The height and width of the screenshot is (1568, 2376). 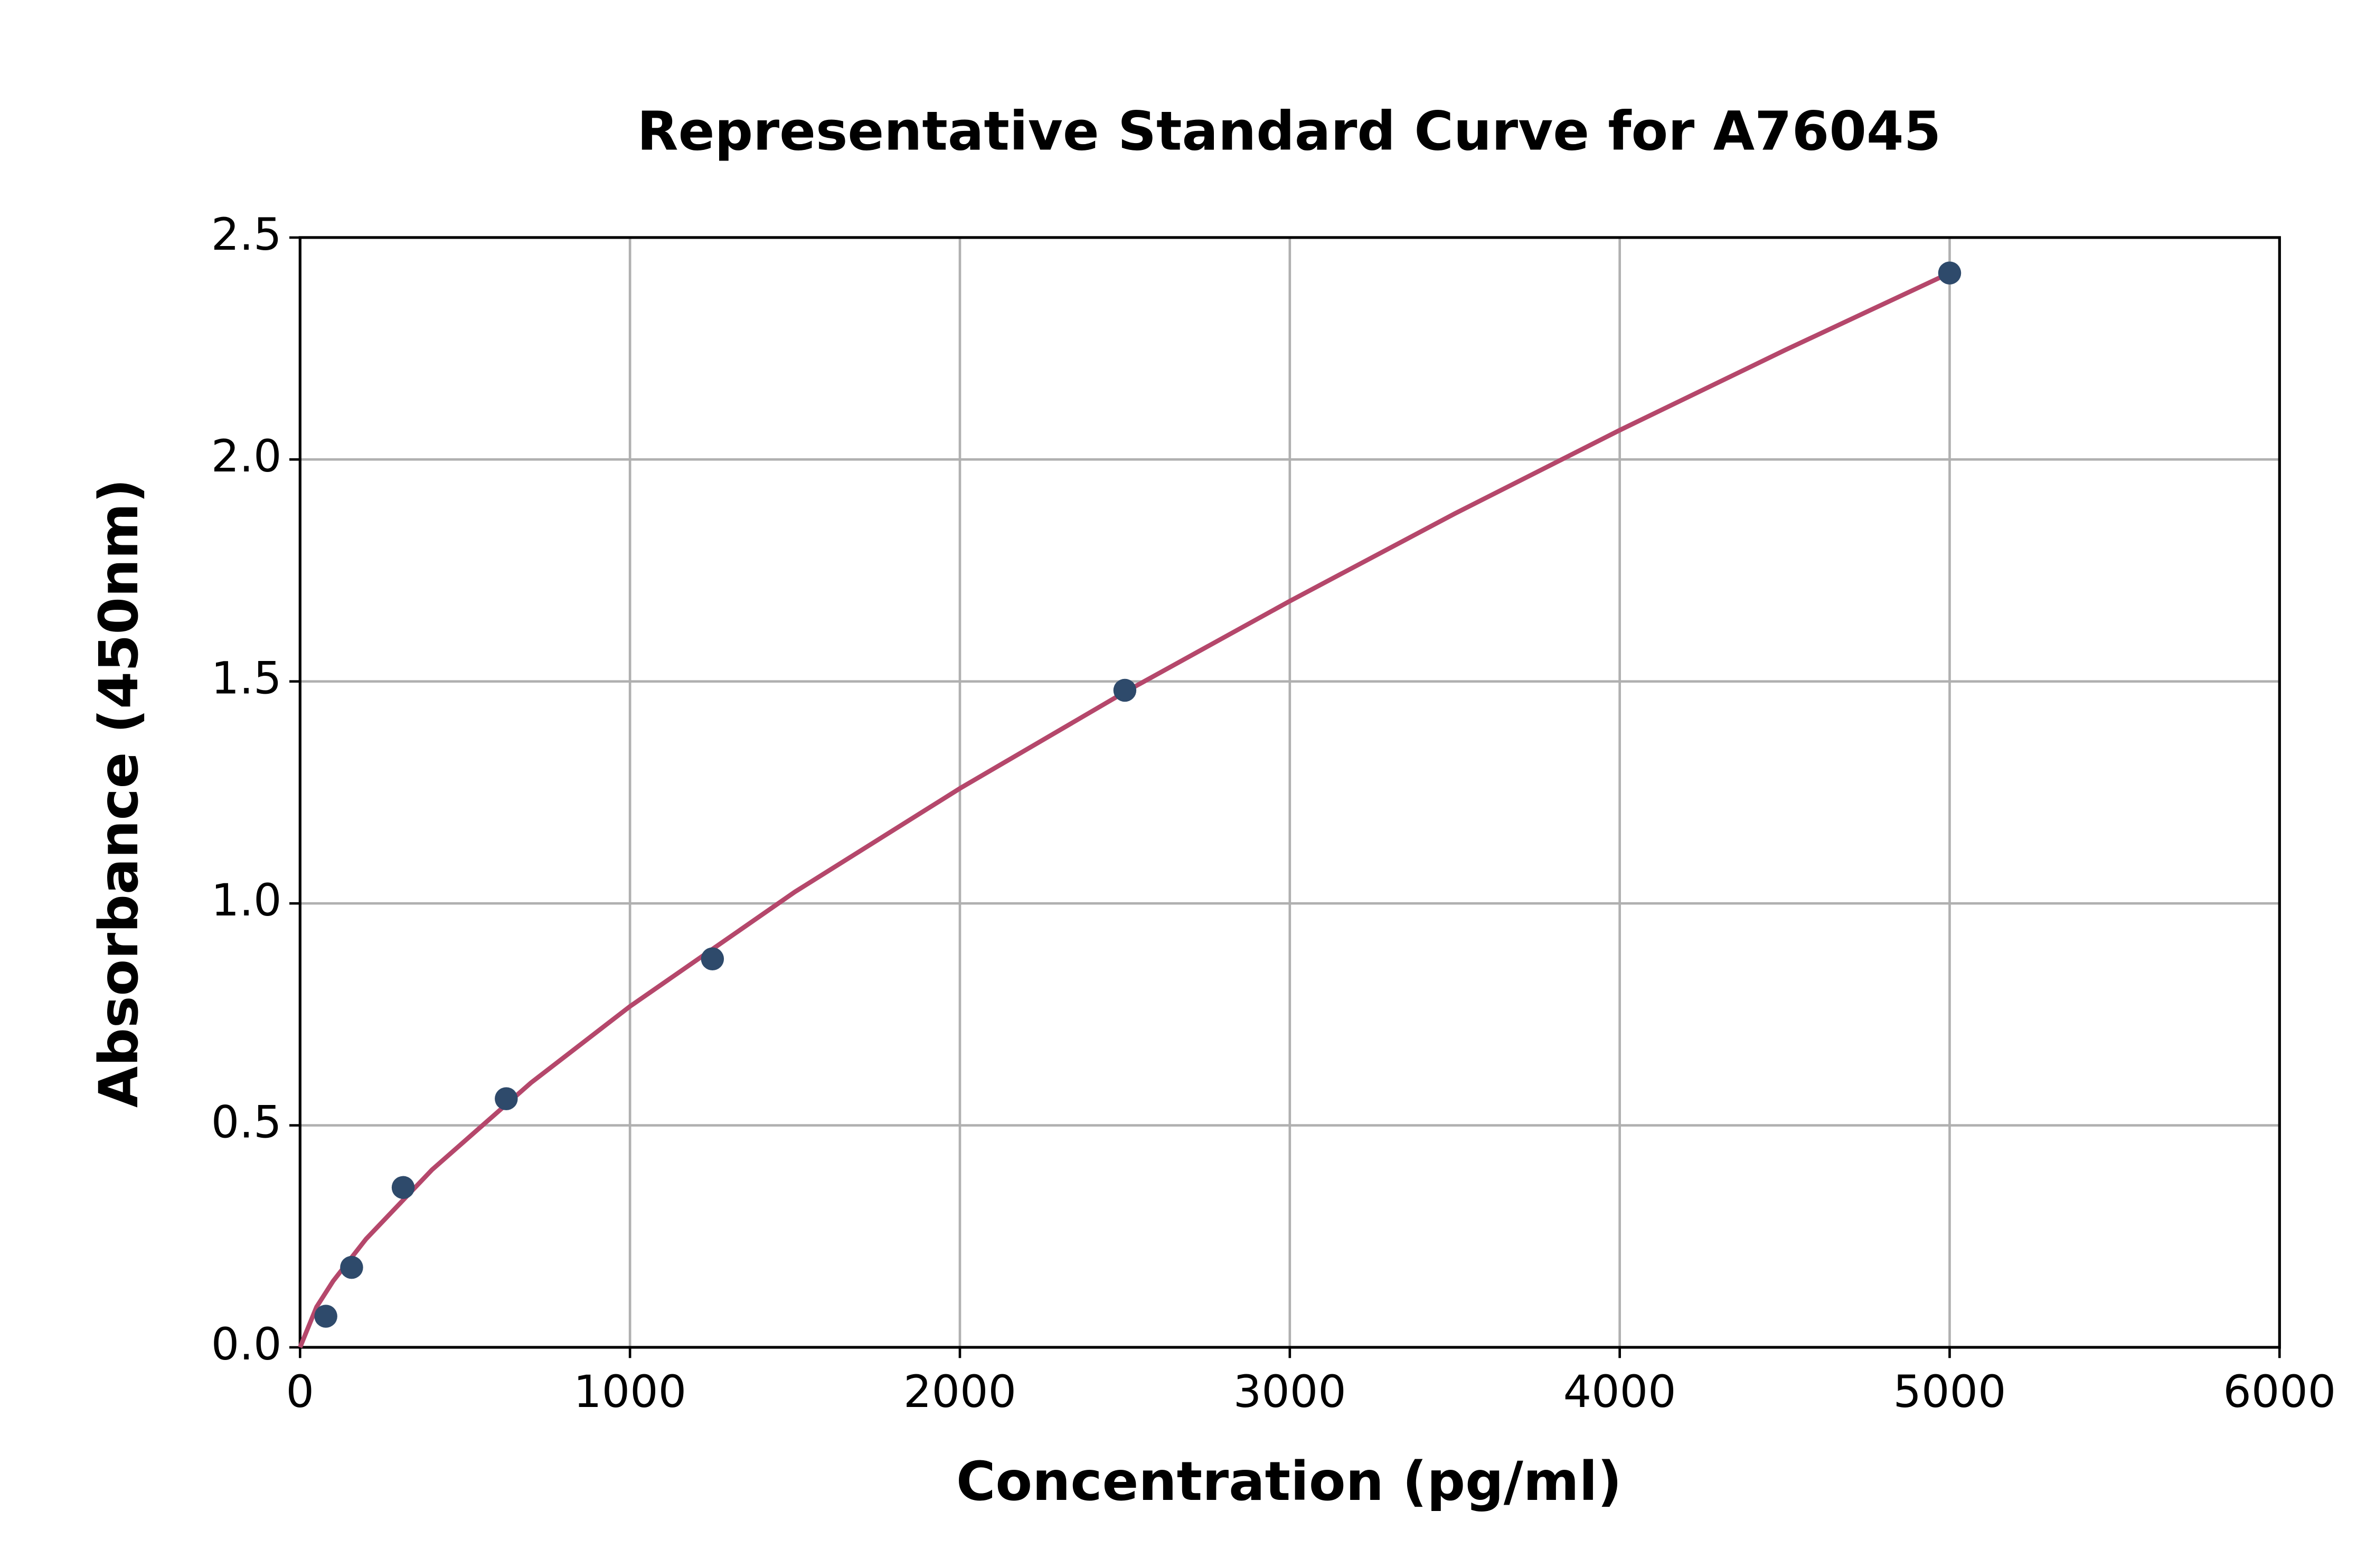 What do you see at coordinates (1619, 1392) in the screenshot?
I see `x-tick-label: 4000` at bounding box center [1619, 1392].